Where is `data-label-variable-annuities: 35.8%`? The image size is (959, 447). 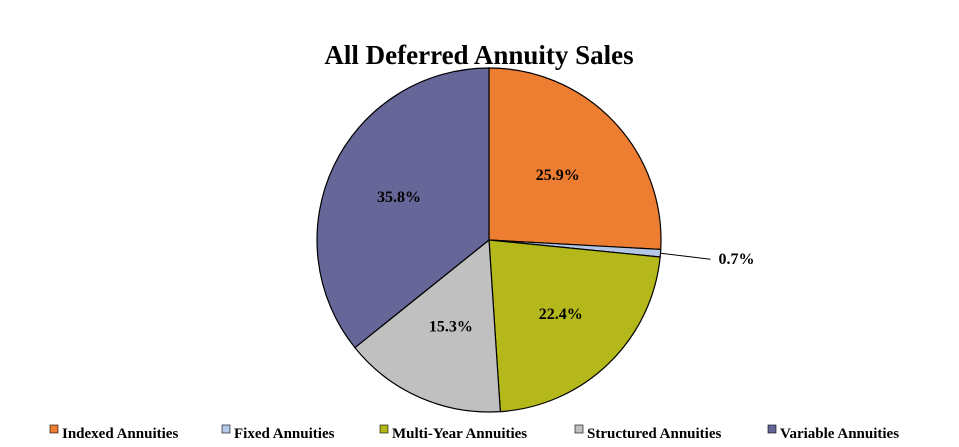
data-label-variable-annuities: 35.8% is located at coordinates (399, 197).